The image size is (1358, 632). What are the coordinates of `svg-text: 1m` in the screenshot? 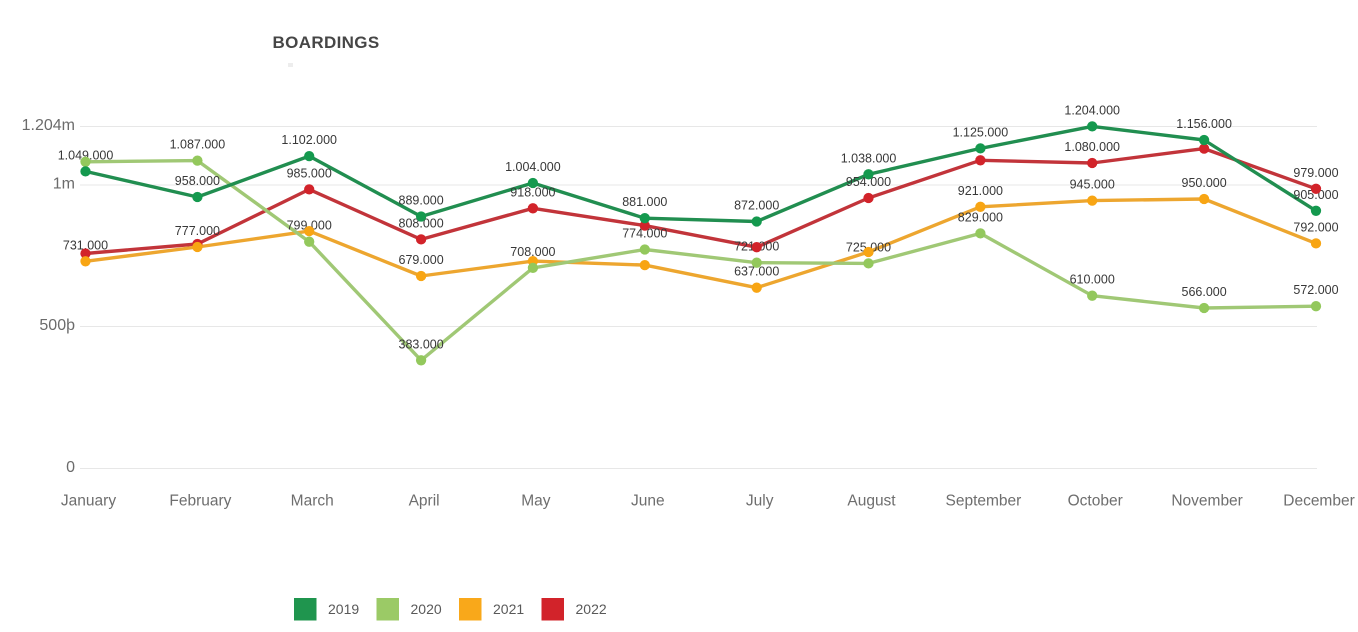 It's located at (64, 184).